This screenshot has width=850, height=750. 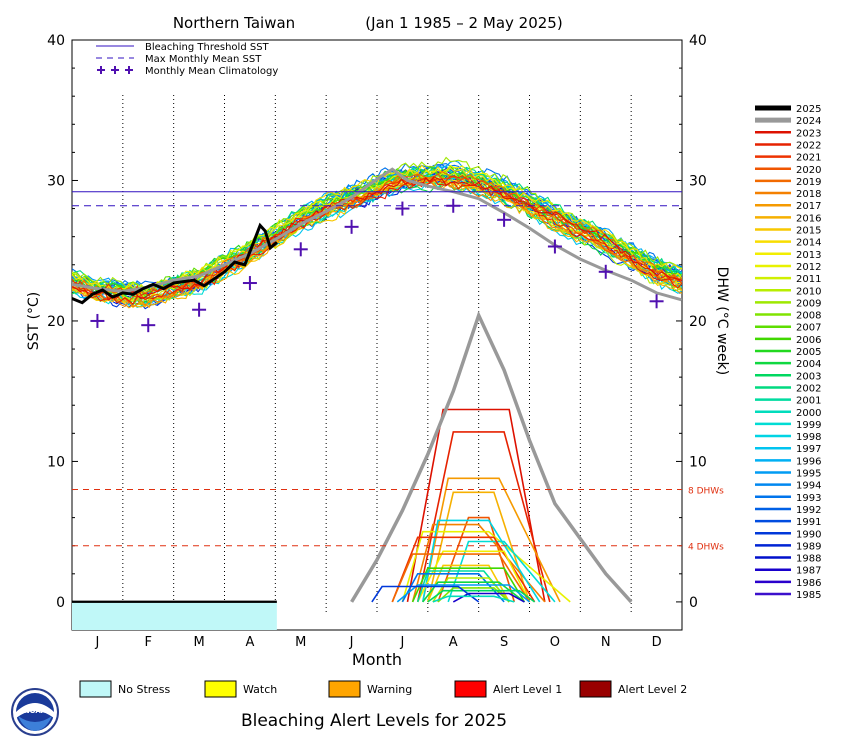 I want to click on year-legend-label: 1995, so click(x=808, y=474).